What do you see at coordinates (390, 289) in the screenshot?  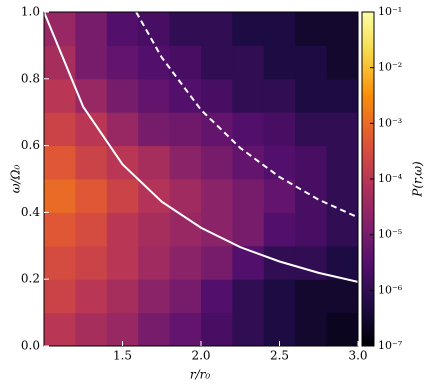 I see `colorbar-tick-label: 10⁻⁶` at bounding box center [390, 289].